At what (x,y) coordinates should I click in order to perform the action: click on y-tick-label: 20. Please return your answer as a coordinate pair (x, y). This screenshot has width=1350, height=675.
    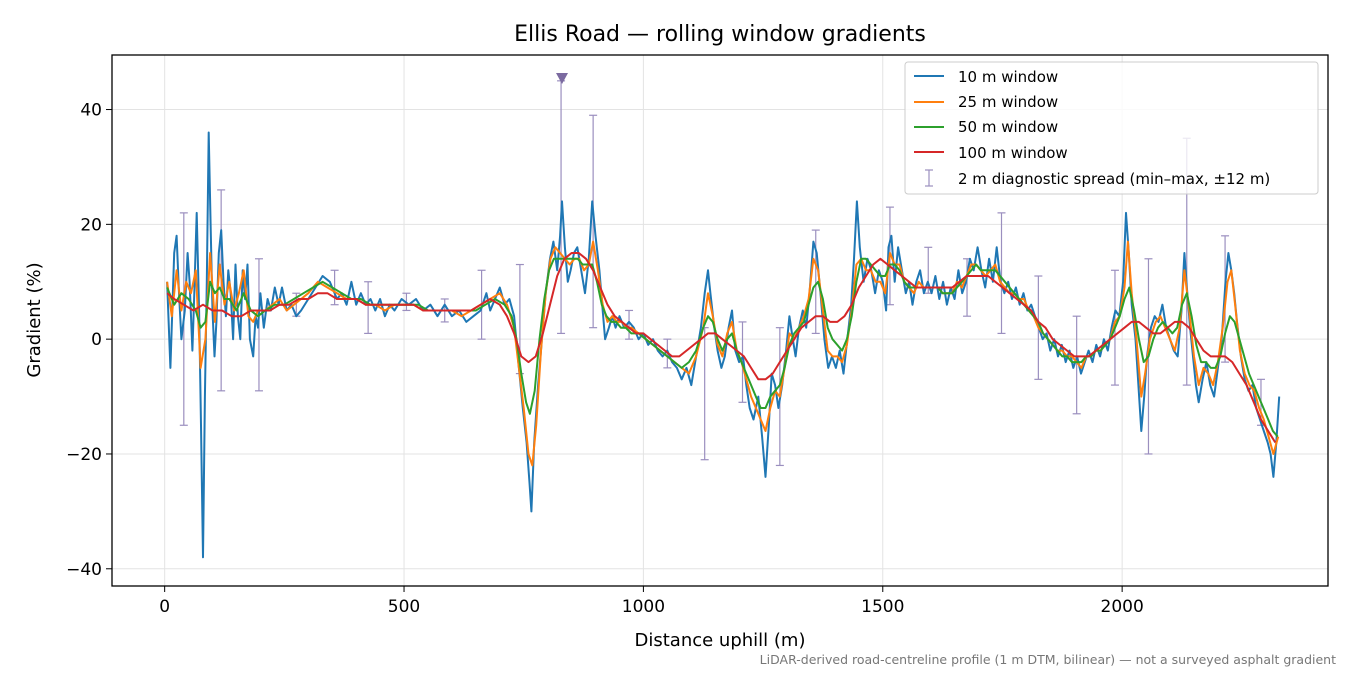
    Looking at the image, I should click on (91, 225).